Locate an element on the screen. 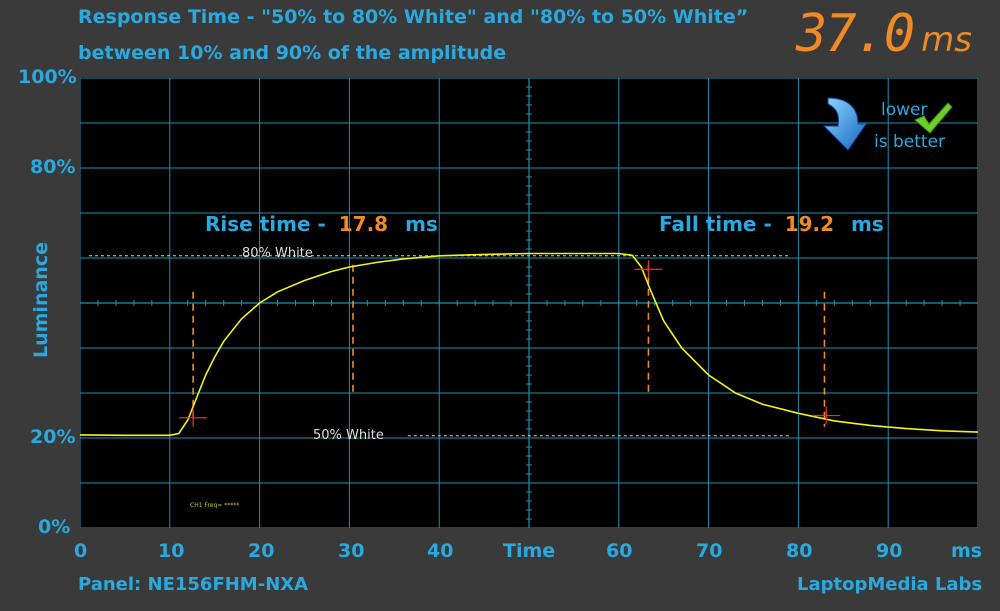 This screenshot has width=1000, height=611. y-tick-80: 80% is located at coordinates (53, 167).